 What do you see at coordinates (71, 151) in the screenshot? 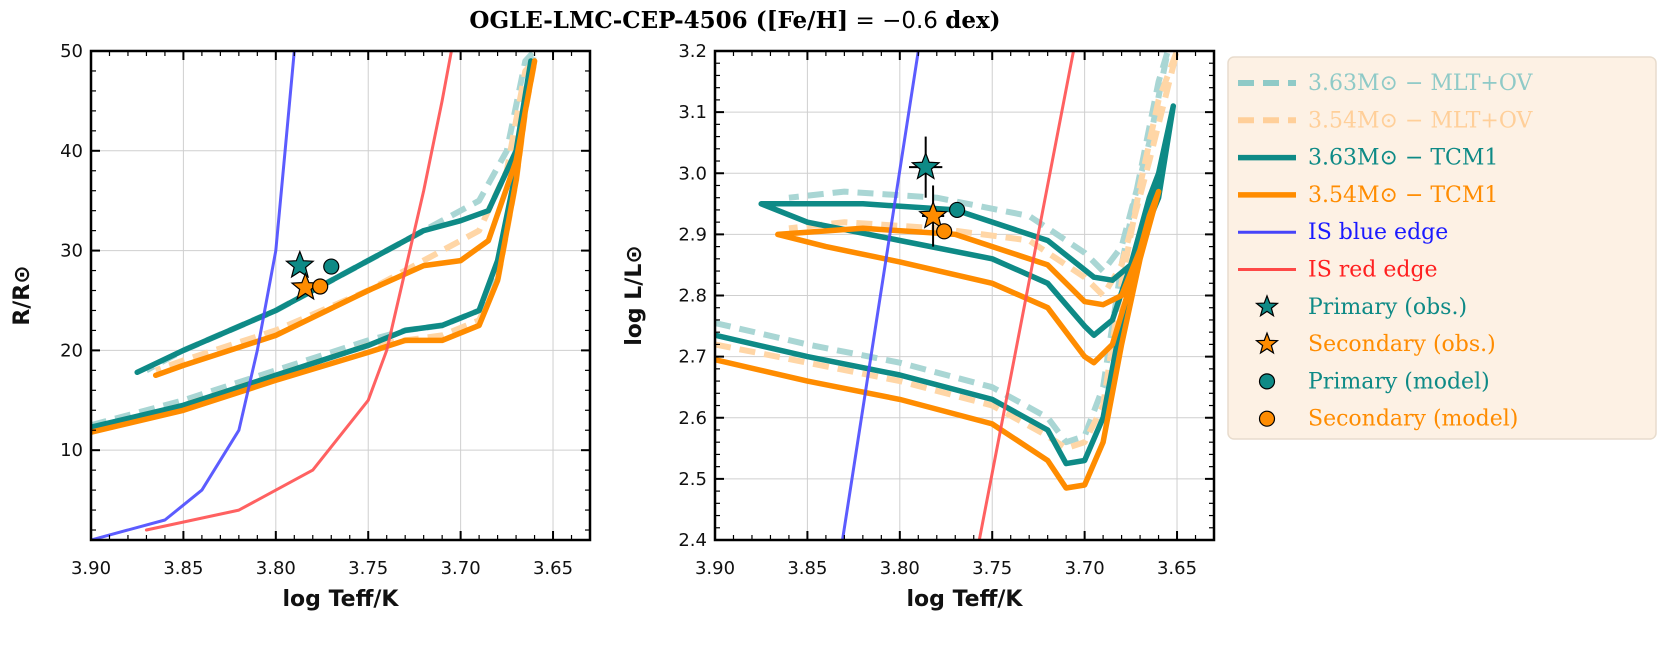
I see `y-tick-label: 40` at bounding box center [71, 151].